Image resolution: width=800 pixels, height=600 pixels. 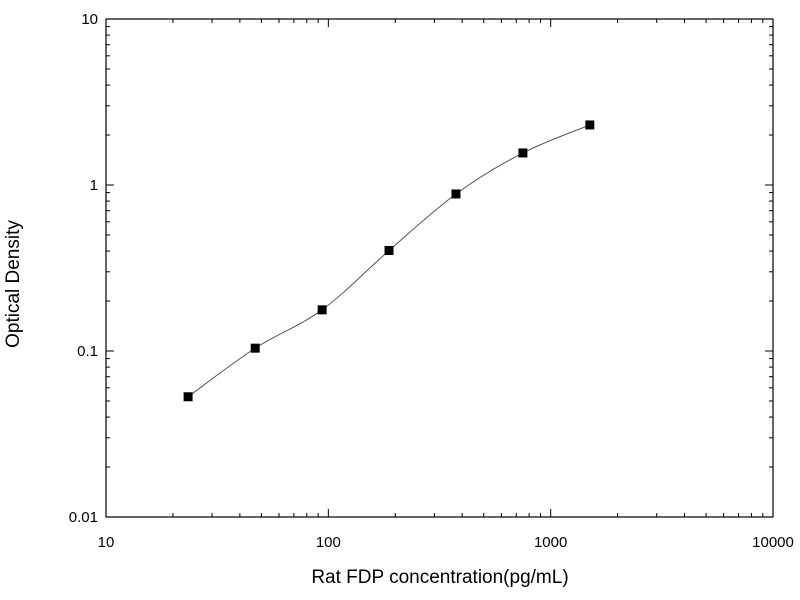 I want to click on x-tick-labels: 10 100 1000 10000, so click(x=446, y=542).